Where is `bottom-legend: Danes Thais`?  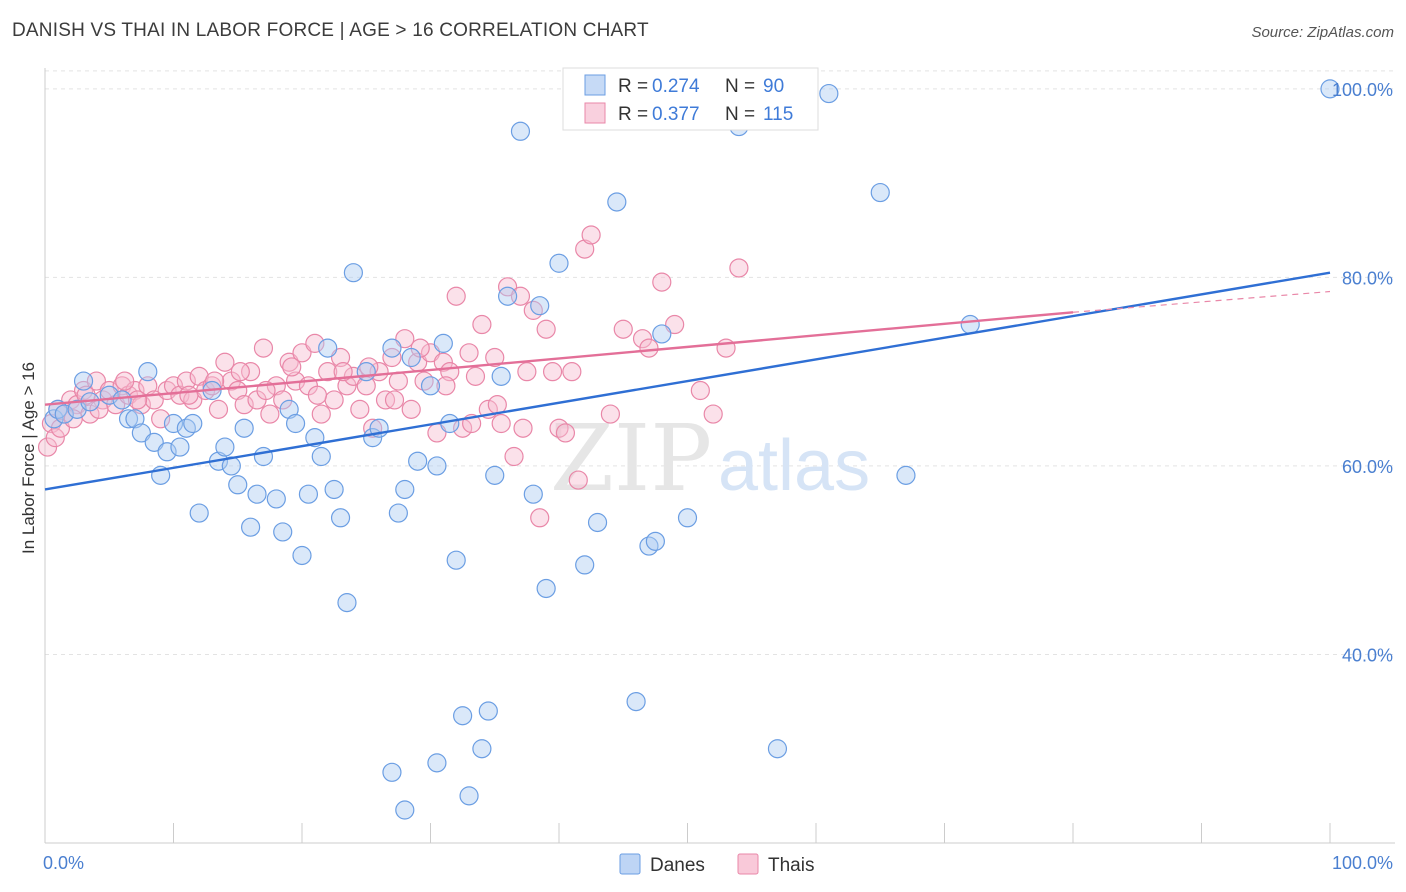
bottom-legend: Danes Thais is located at coordinates (716, 864).